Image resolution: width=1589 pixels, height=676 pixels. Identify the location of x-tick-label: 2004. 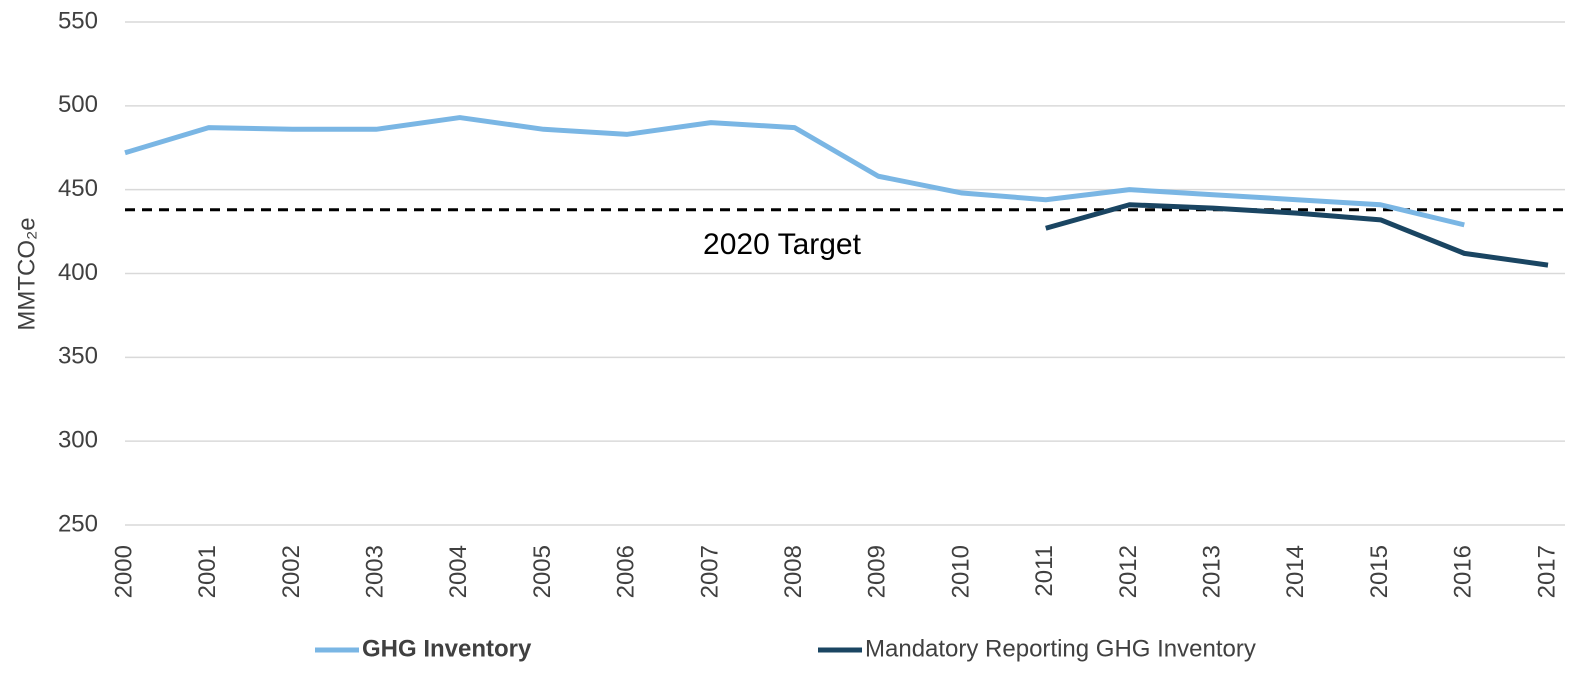
(458, 571).